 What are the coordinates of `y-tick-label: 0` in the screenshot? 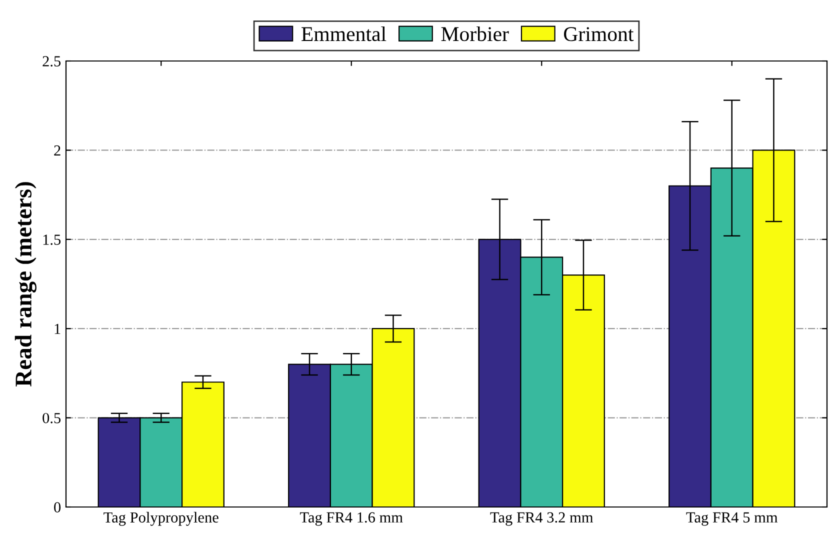 It's located at (57, 507).